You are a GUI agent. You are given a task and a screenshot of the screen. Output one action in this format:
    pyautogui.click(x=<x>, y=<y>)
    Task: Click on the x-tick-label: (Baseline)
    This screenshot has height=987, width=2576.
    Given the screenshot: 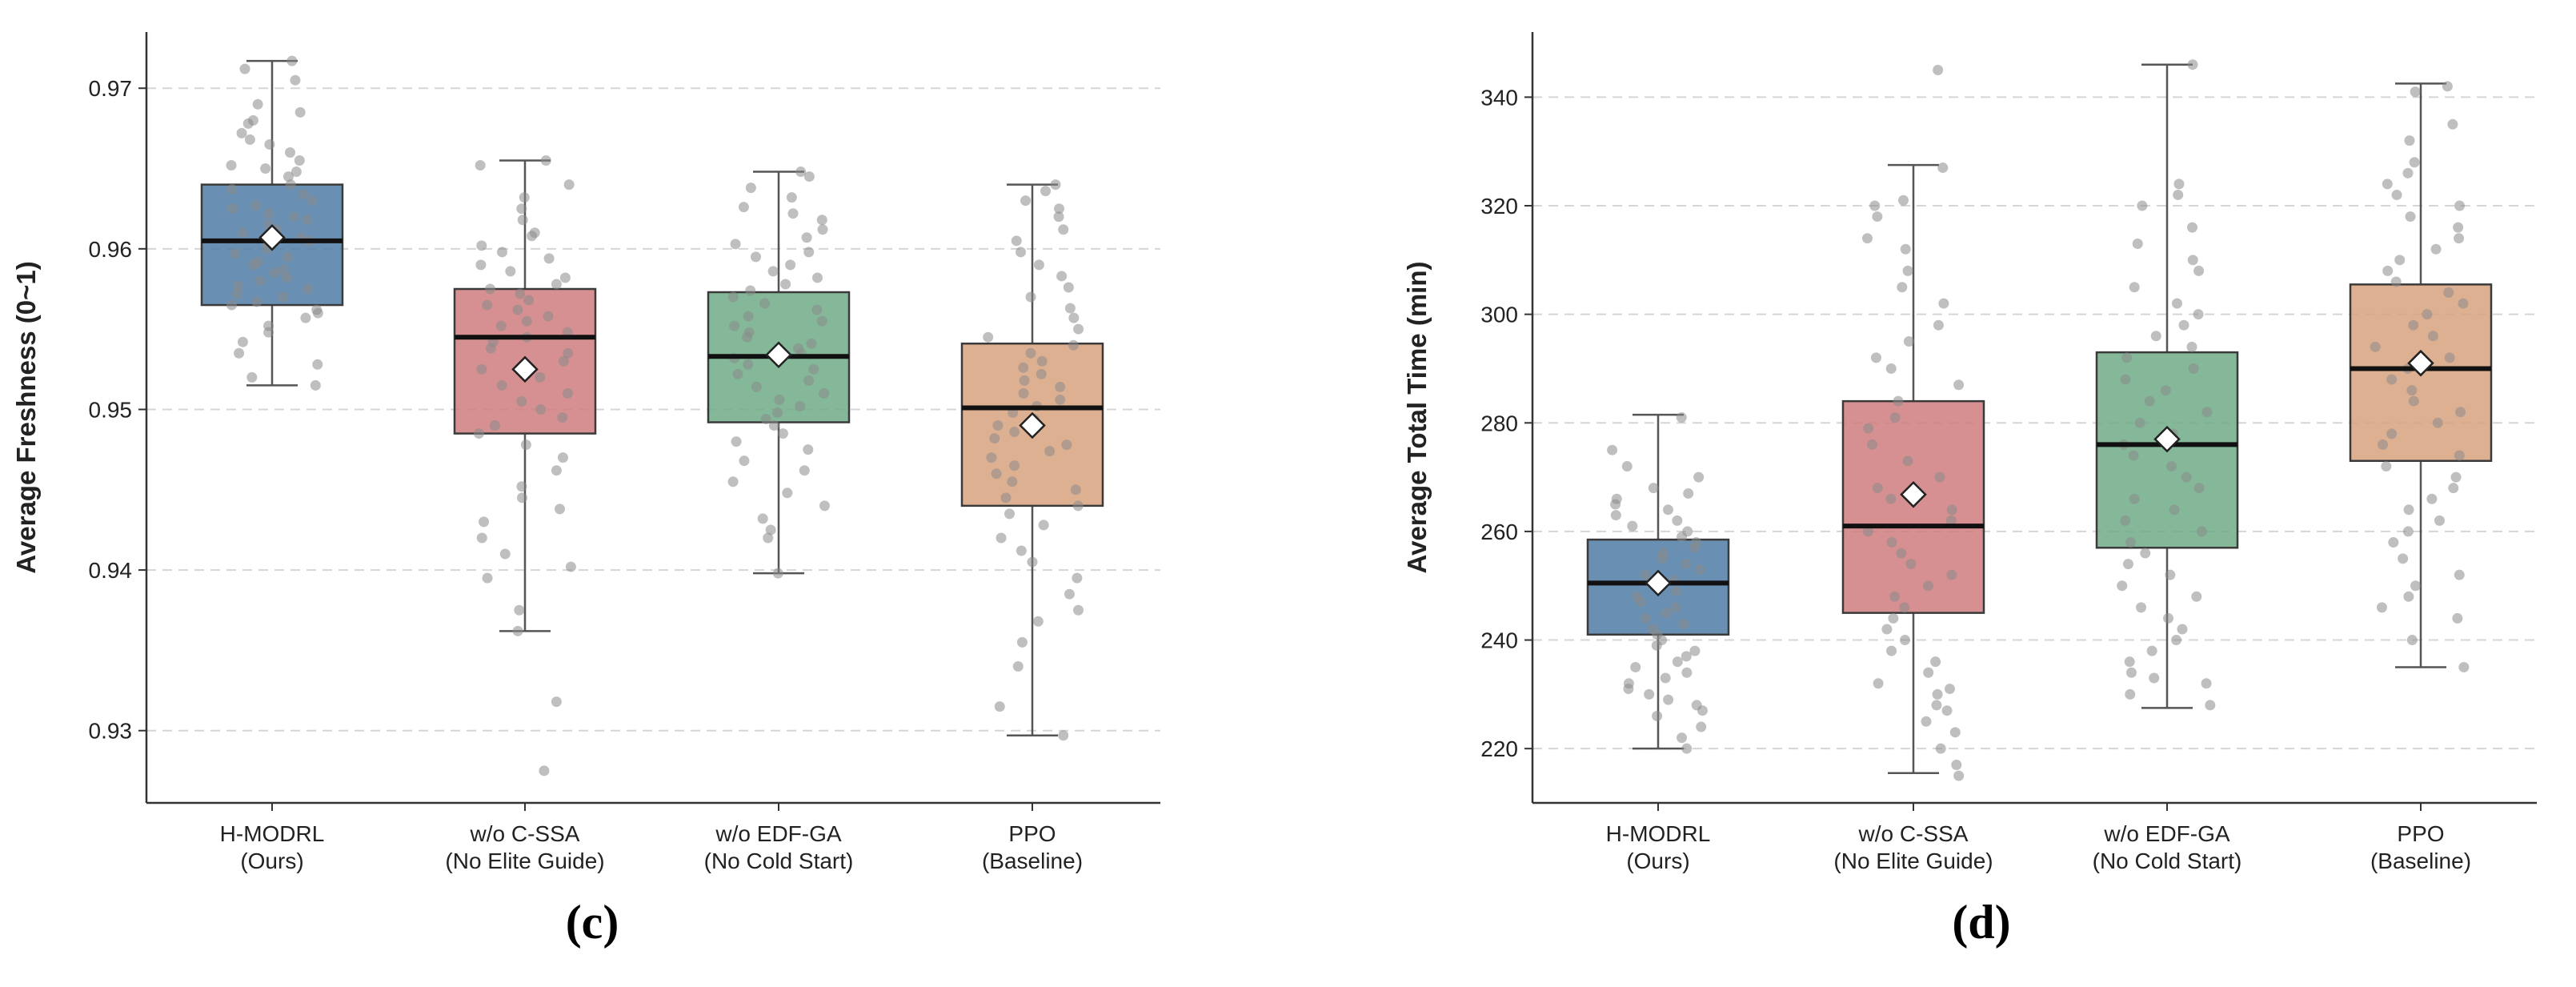 What is the action you would take?
    pyautogui.click(x=1032, y=861)
    